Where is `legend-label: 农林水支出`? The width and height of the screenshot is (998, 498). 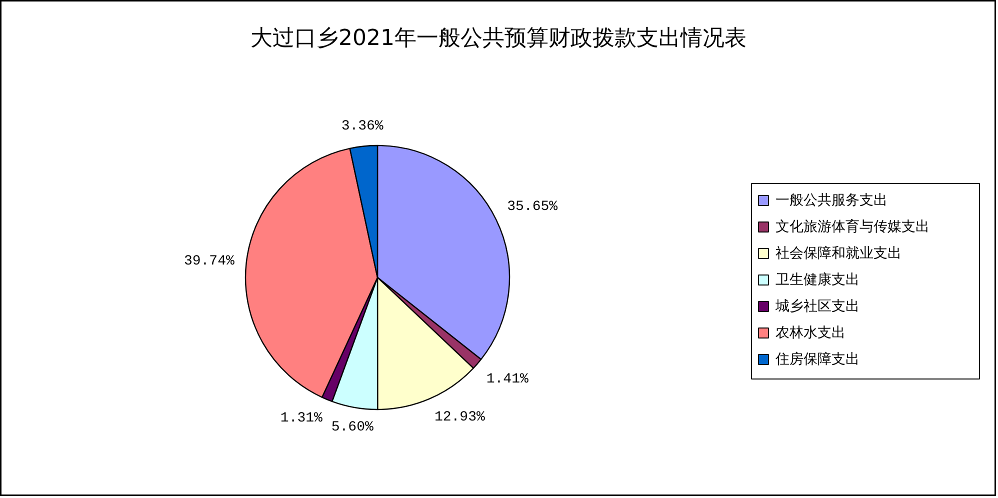
legend-label: 农林水支出 is located at coordinates (811, 333).